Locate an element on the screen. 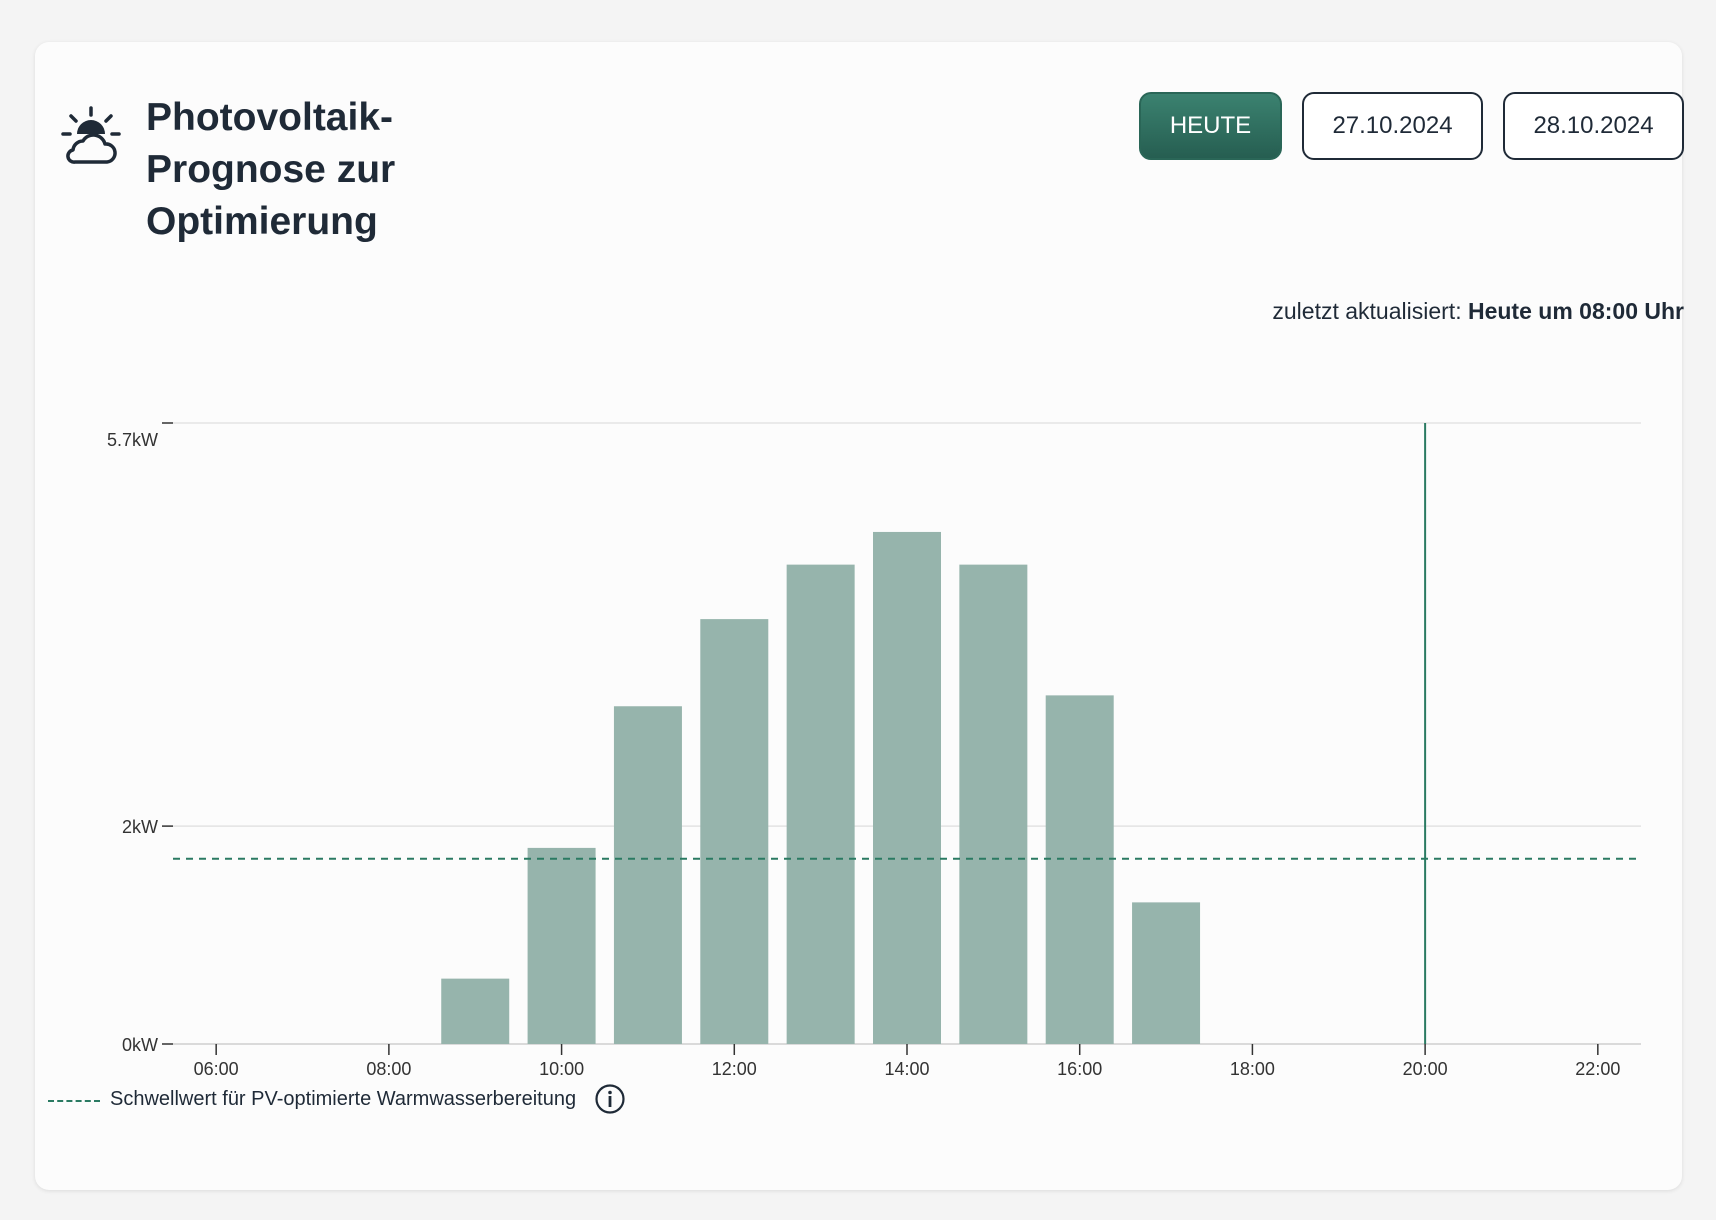 This screenshot has height=1220, width=1716. info-icon is located at coordinates (610, 1099).